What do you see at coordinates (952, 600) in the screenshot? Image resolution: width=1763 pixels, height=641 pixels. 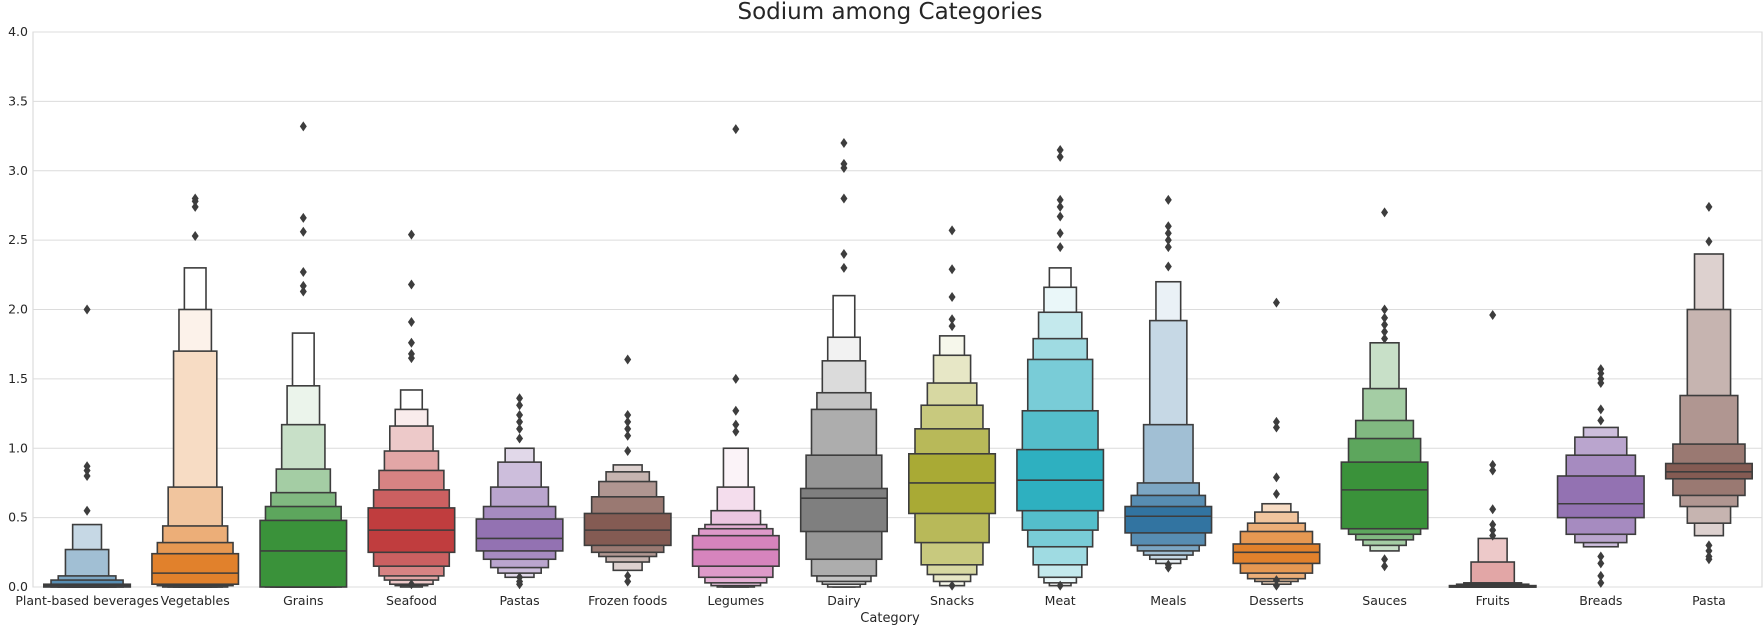 I see `x-tick-label: Snacks` at bounding box center [952, 600].